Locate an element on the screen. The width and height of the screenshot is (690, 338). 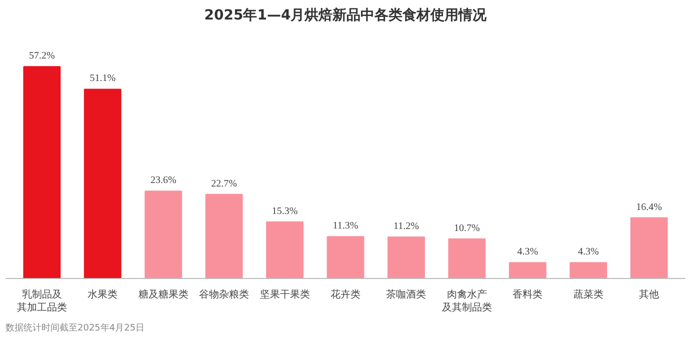
data-label: 57.2% is located at coordinates (42, 56).